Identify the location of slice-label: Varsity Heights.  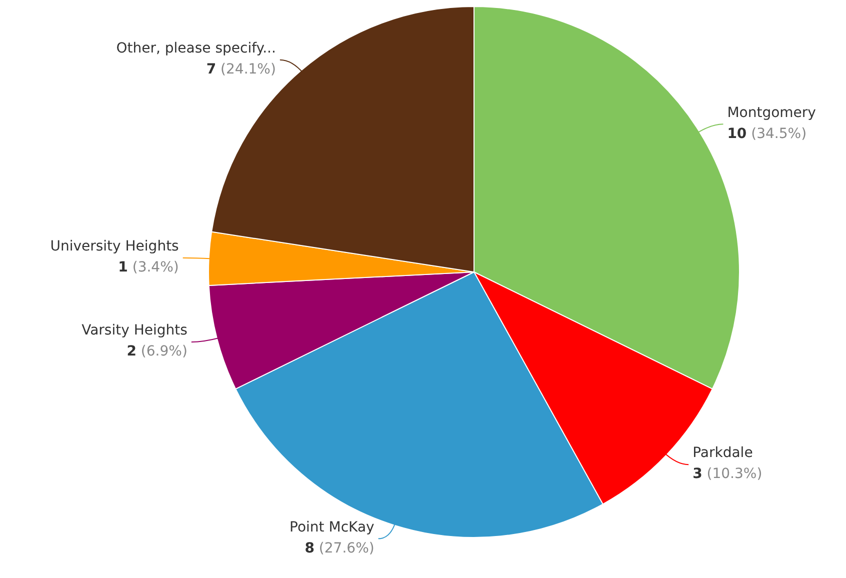
(135, 330).